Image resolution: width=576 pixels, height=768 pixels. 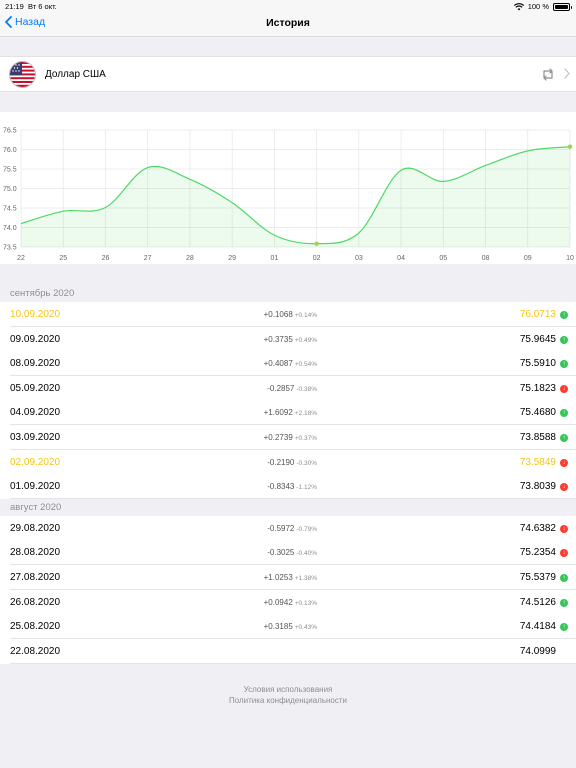 I want to click on privacy-link: Политика конфиденциальности, so click(x=288, y=700).